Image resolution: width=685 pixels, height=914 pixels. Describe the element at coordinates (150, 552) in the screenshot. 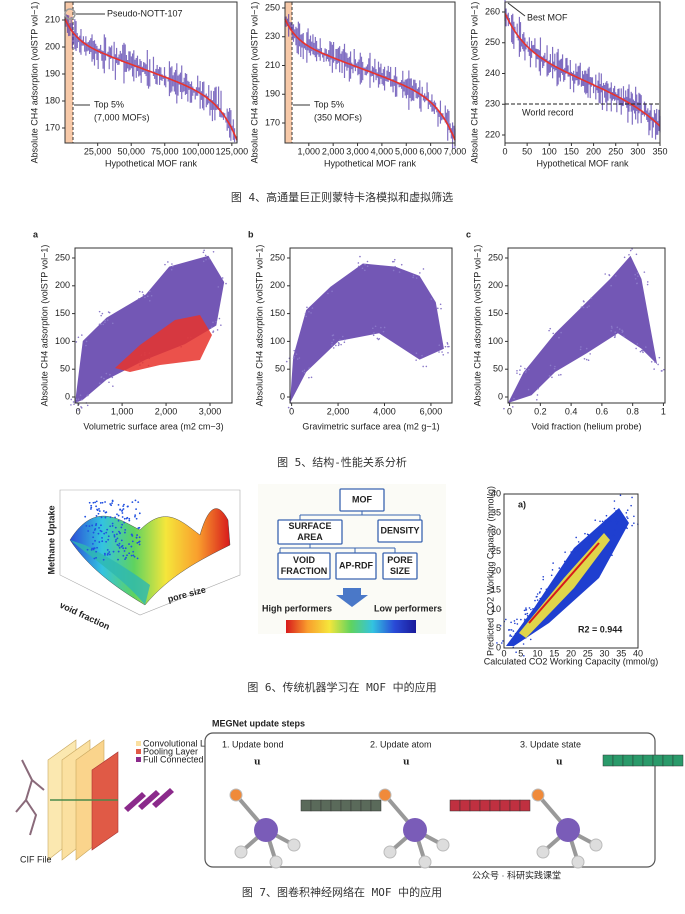

I see `axis-box` at that location.